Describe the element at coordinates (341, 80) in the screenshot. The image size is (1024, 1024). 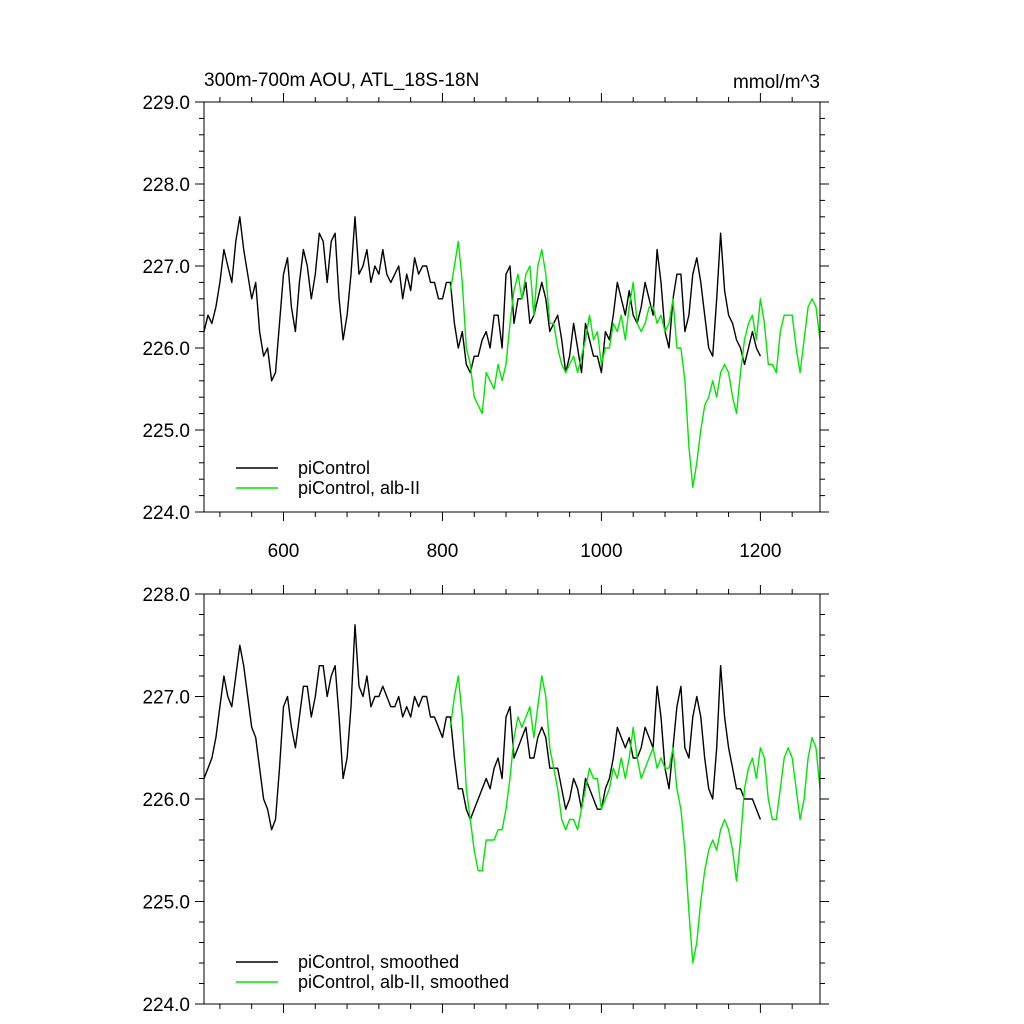
I see `chart-title: 300m-700m AOU, ATL_18S-18N` at that location.